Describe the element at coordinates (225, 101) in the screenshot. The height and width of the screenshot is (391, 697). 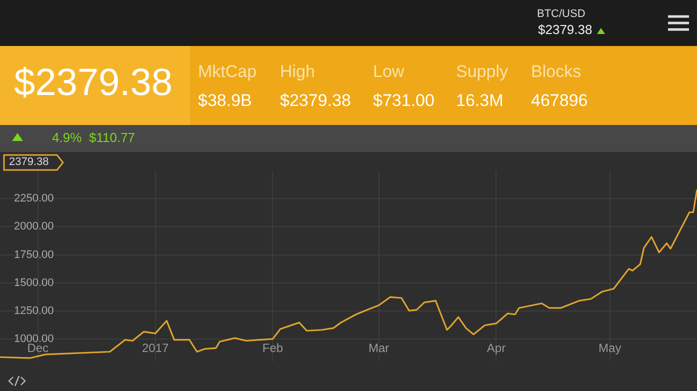
I see `text: $38.9B` at that location.